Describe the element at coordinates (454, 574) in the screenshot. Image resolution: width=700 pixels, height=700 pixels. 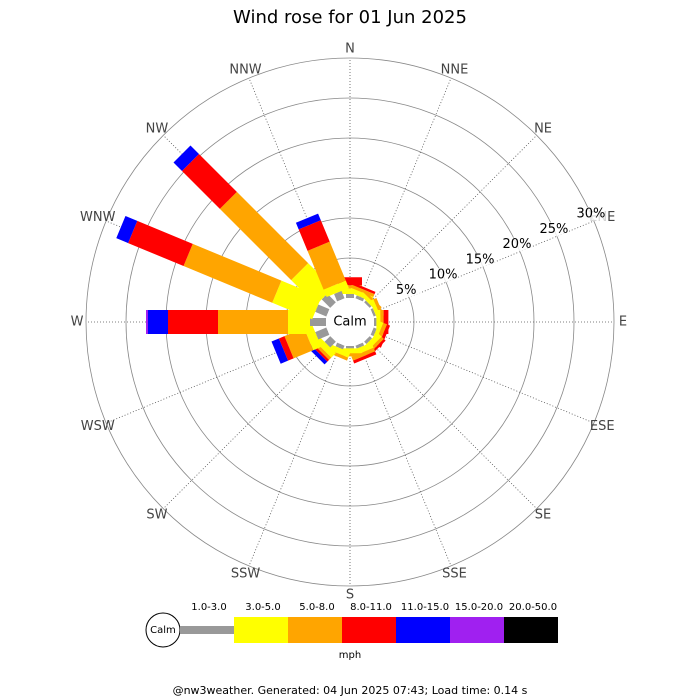
I see `direction-label: SSE` at that location.